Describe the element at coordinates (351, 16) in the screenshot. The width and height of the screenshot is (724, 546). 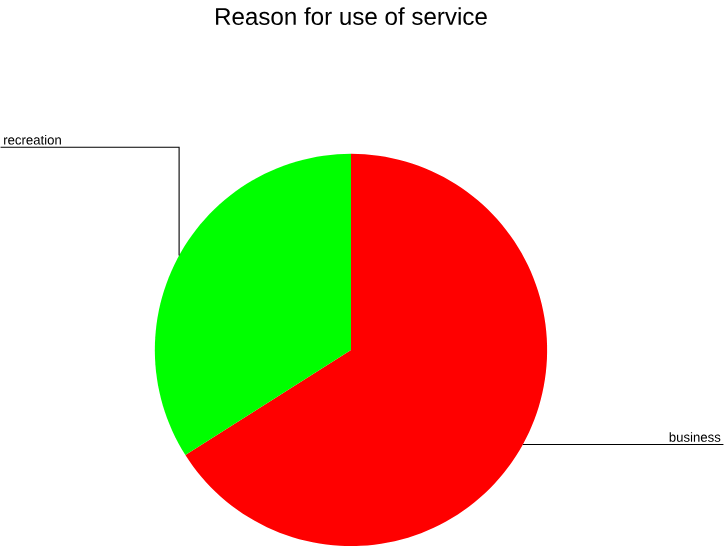
I see `chart-title: Reason for use of service` at that location.